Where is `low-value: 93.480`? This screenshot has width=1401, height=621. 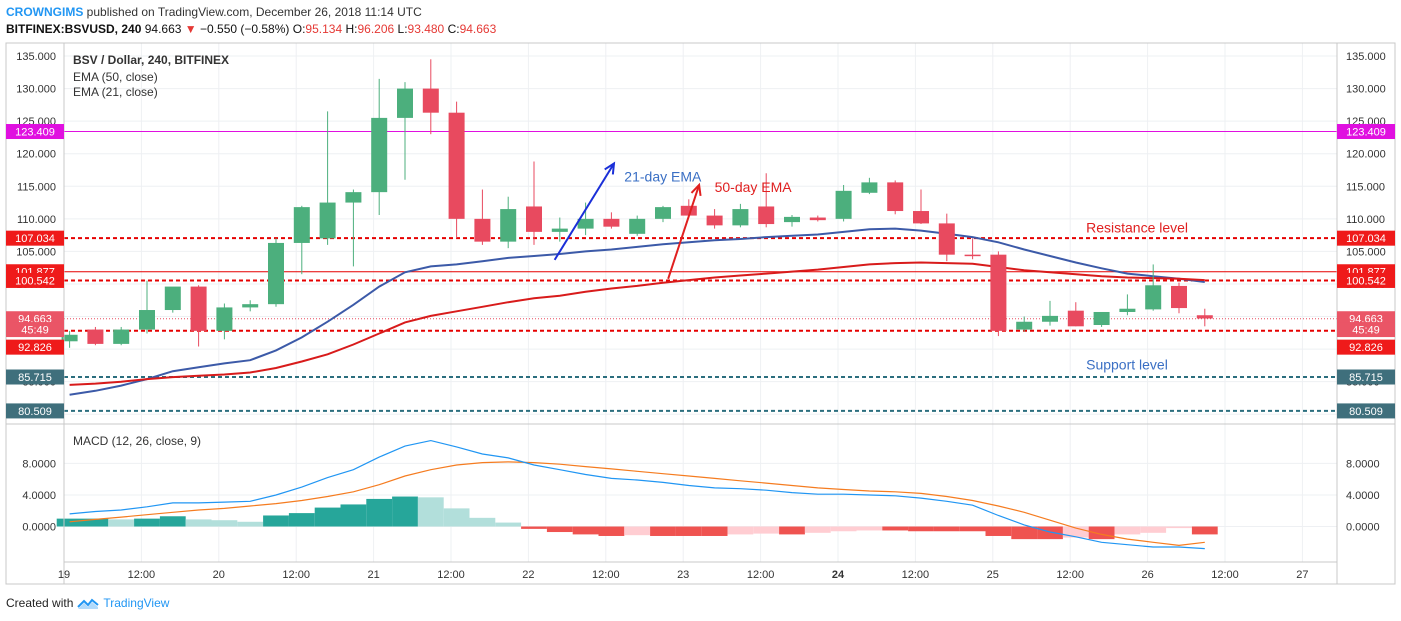
low-value: 93.480 is located at coordinates (426, 29).